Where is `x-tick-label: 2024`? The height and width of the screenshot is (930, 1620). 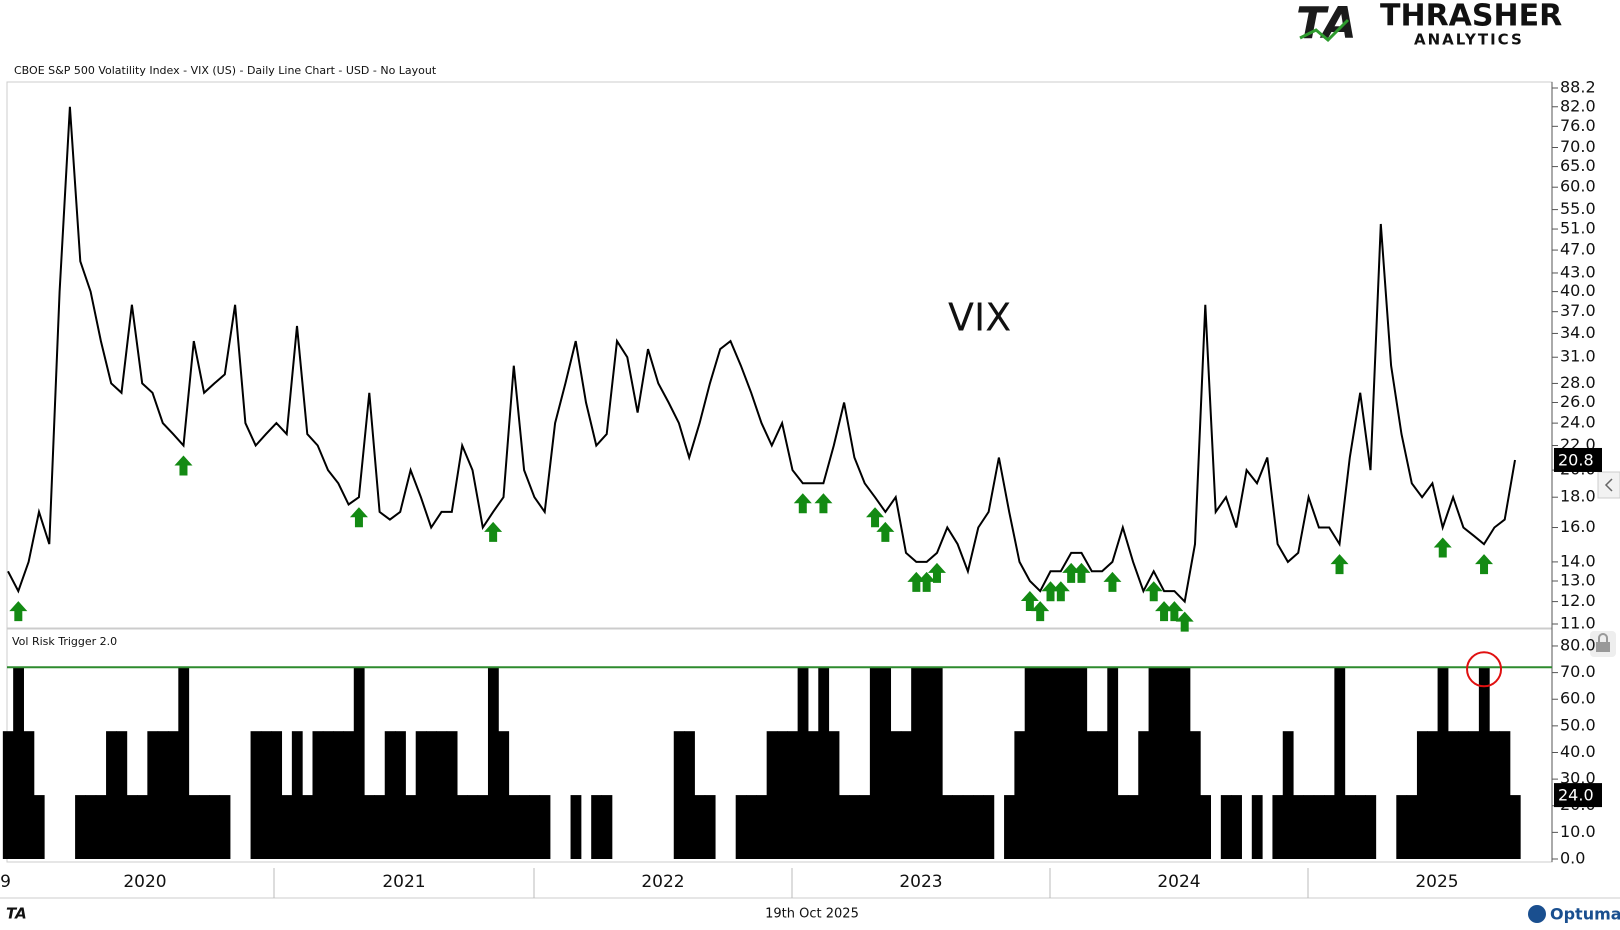 x-tick-label: 2024 is located at coordinates (1178, 882).